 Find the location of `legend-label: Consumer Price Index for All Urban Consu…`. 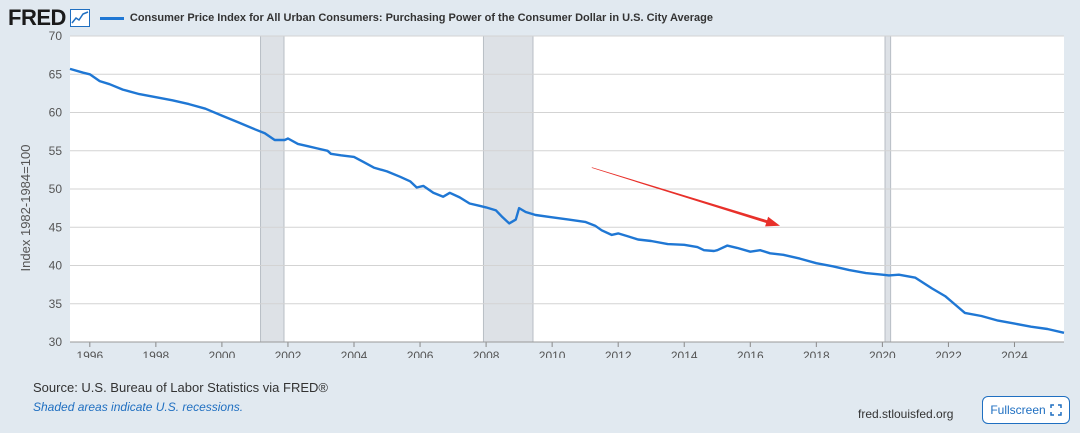

legend-label: Consumer Price Index for All Urban Consu… is located at coordinates (421, 18).